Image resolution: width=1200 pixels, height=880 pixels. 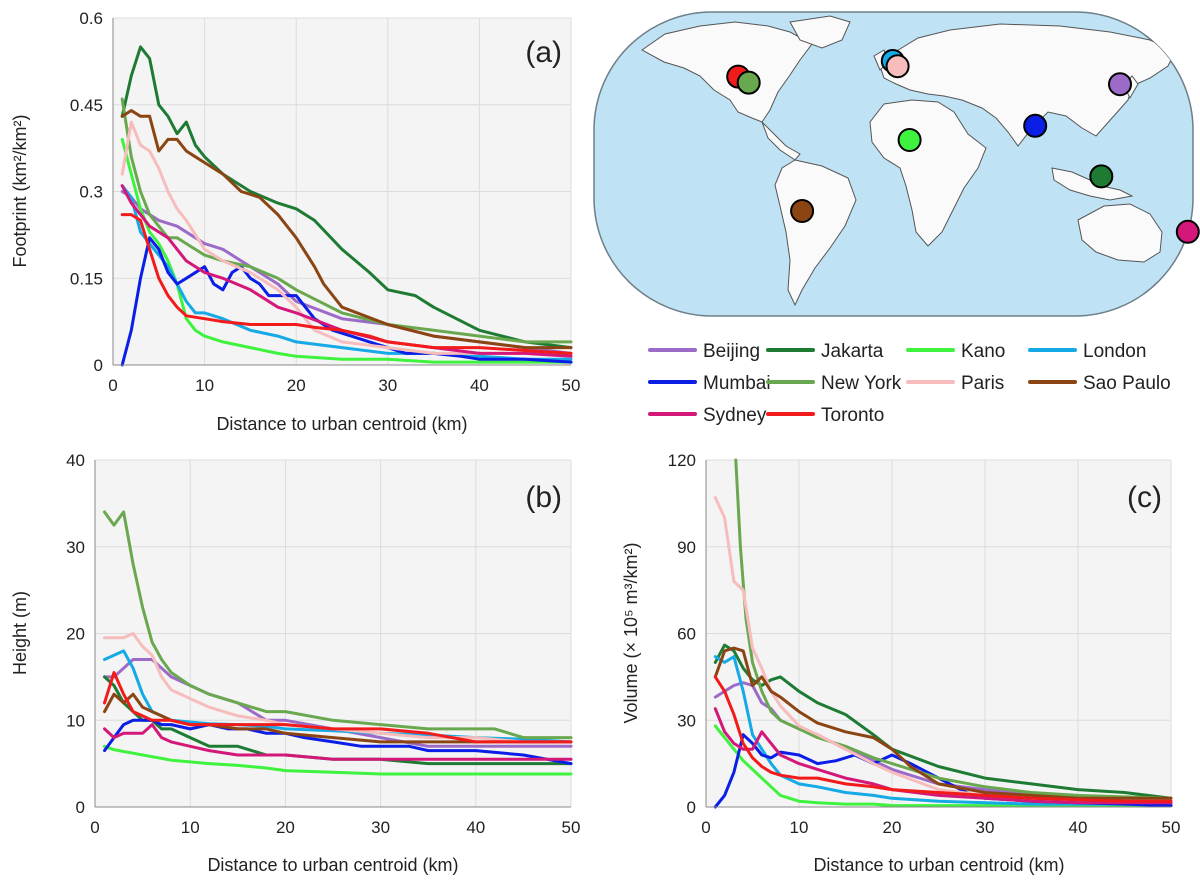 What do you see at coordinates (852, 415) in the screenshot?
I see `legend-label-toronto: Toronto` at bounding box center [852, 415].